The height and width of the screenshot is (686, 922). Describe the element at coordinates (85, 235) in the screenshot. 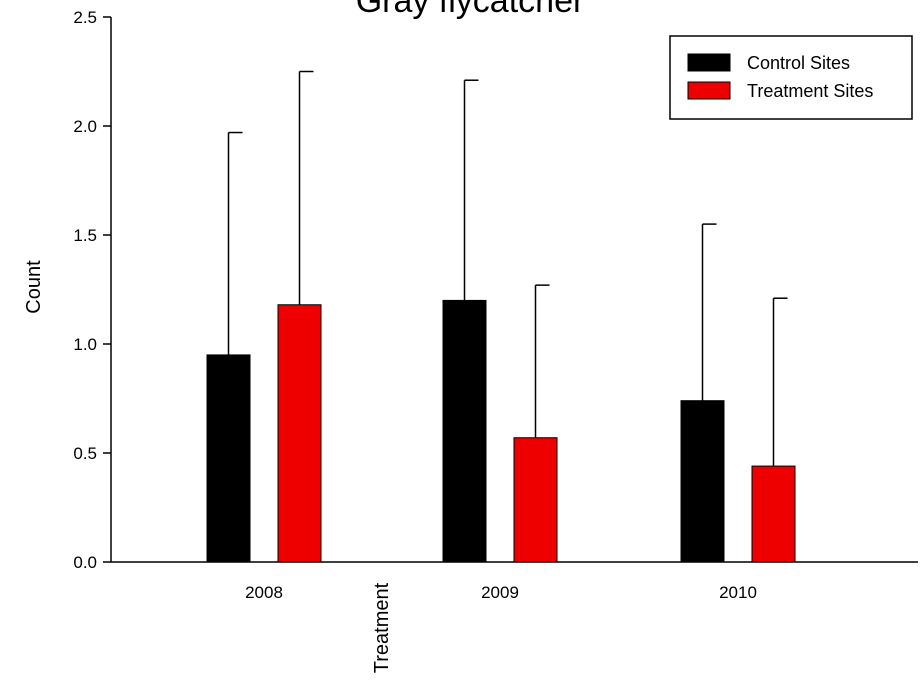

I see `y-tick-label-3: 1.5` at that location.